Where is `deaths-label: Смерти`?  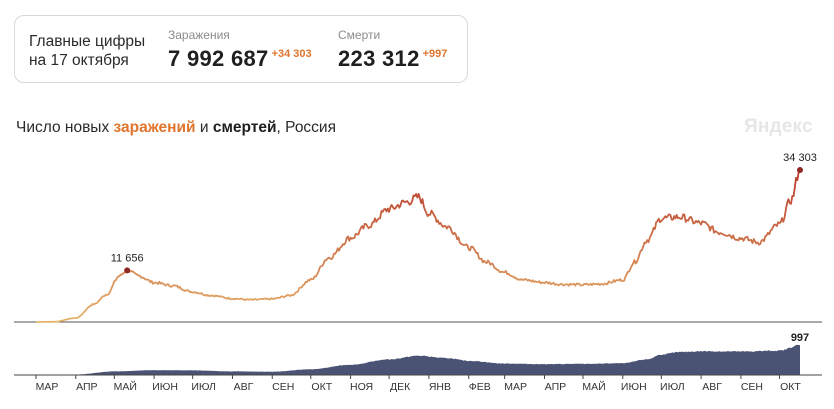 deaths-label: Смерти is located at coordinates (359, 35).